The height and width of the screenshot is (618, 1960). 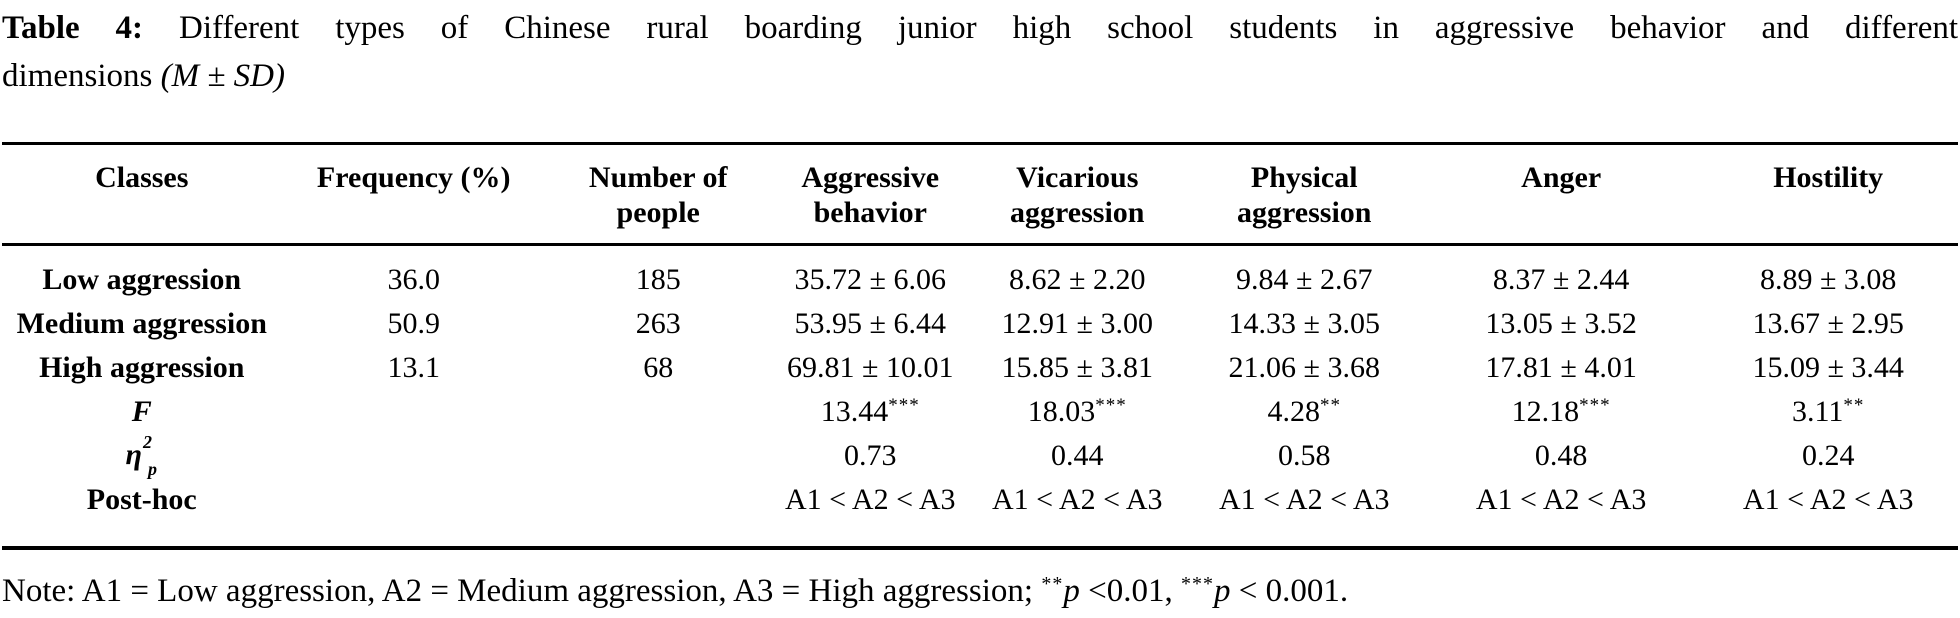 What do you see at coordinates (1077, 323) in the screenshot?
I see `data-cell: 12.91 ± 3.00` at bounding box center [1077, 323].